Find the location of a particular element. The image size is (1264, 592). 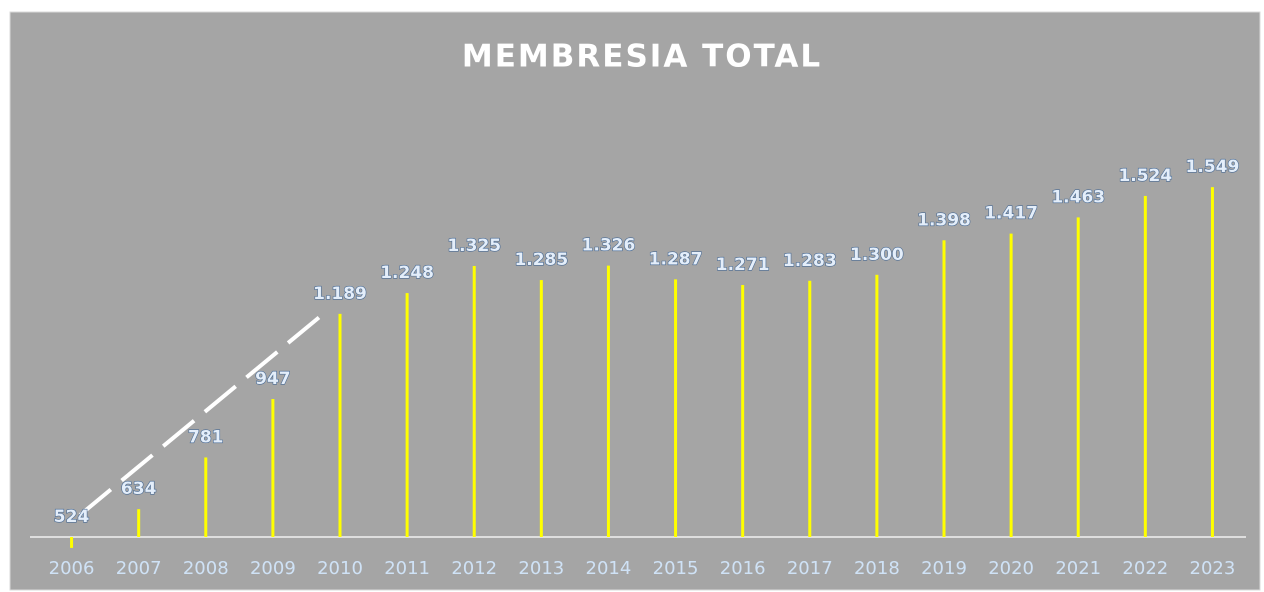

x-tick-label: 2023 is located at coordinates (1213, 568).